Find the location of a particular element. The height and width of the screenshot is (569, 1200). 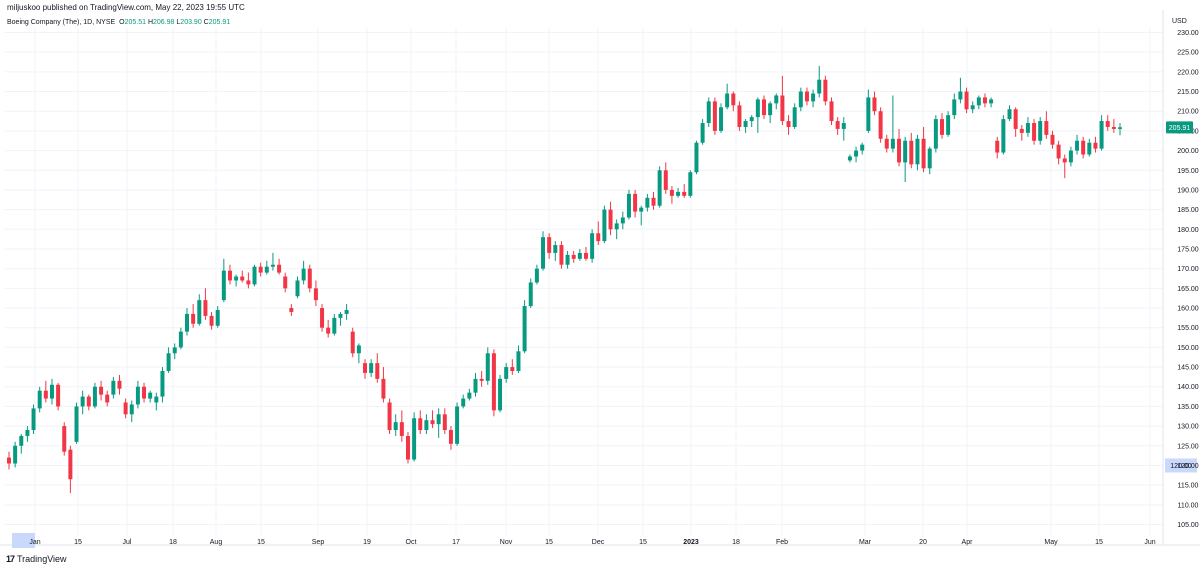

tradingview-branding: 17 TradingView is located at coordinates (36, 559).